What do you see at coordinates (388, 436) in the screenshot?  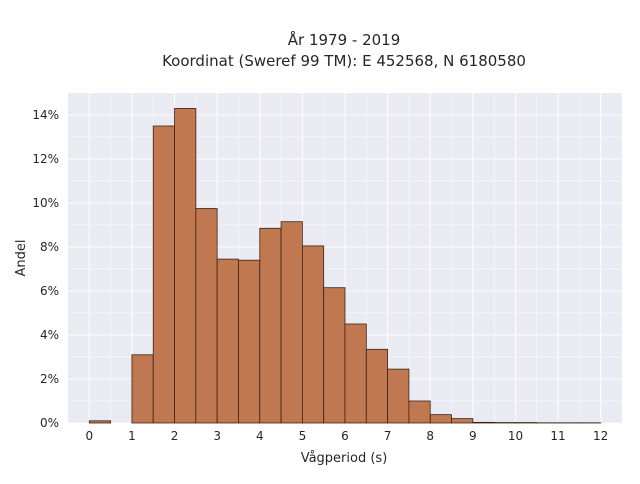 I see `x-tick-label: 7` at bounding box center [388, 436].